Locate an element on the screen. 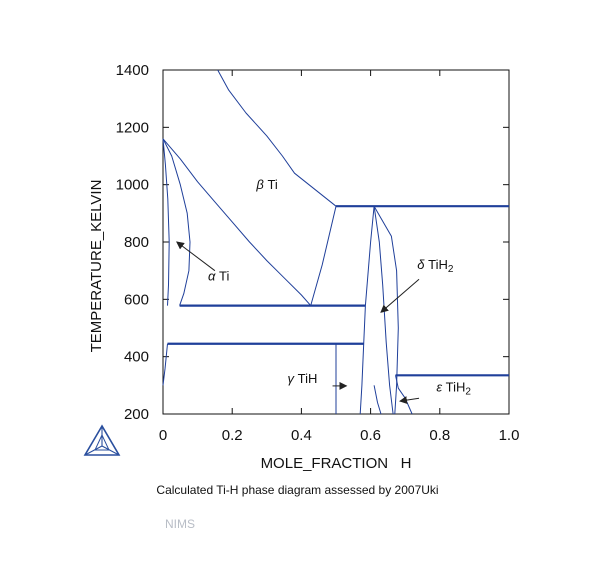 This screenshot has width=595, height=561. phase-label: δ TiH2 is located at coordinates (435, 266).